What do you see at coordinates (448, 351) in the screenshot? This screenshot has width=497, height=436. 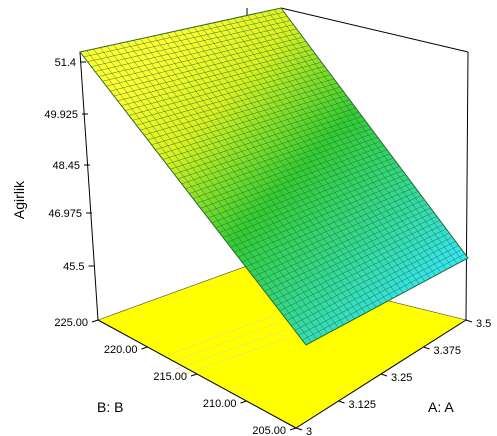 I see `x-tick-label: 3.375` at bounding box center [448, 351].